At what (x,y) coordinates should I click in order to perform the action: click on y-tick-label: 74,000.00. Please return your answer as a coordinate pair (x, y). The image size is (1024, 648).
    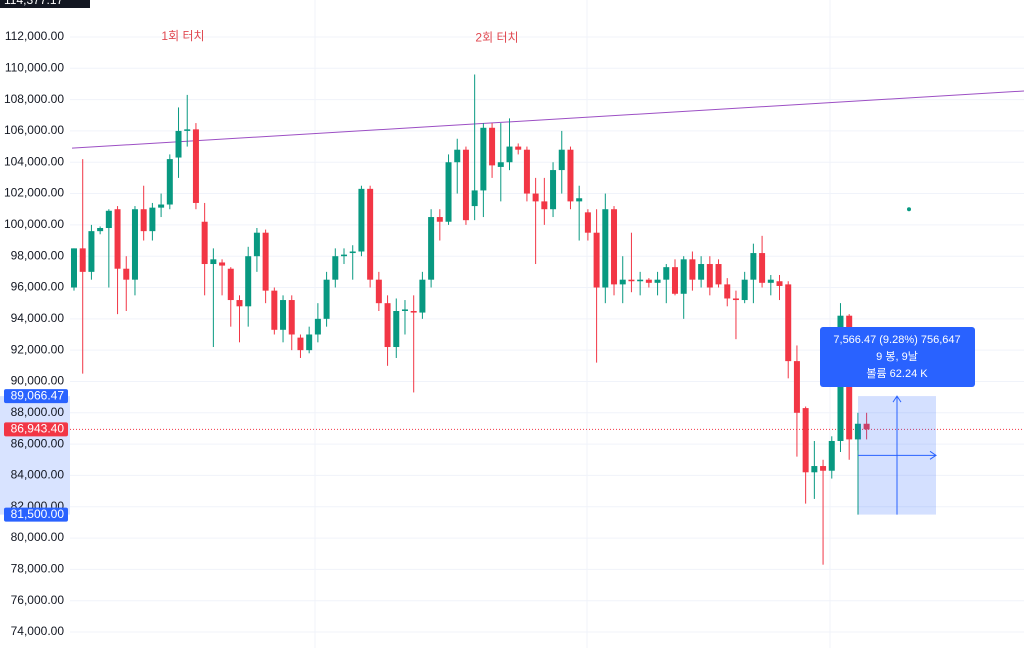
    Looking at the image, I should click on (38, 631).